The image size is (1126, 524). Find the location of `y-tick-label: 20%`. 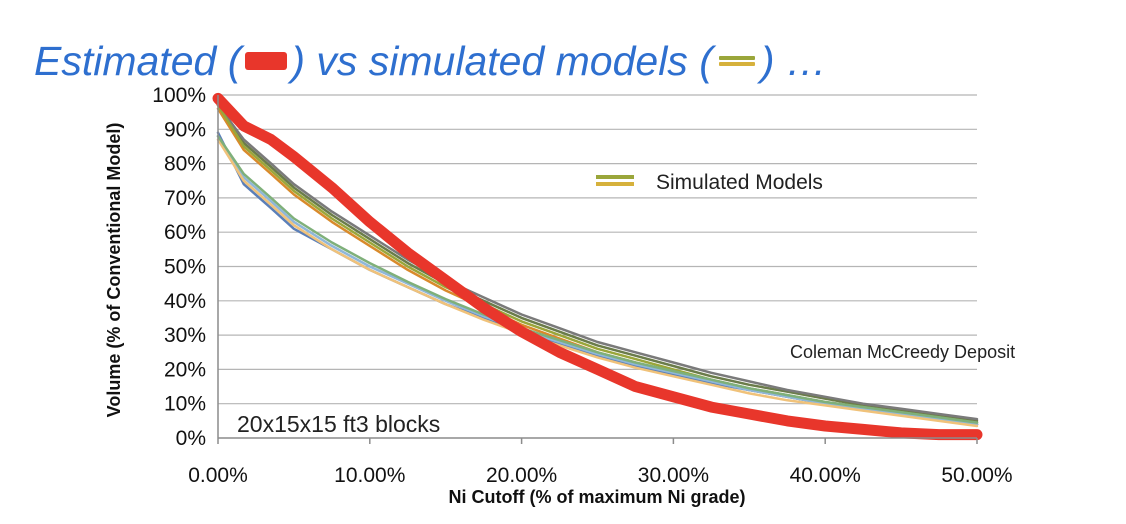

y-tick-label: 20% is located at coordinates (185, 369).